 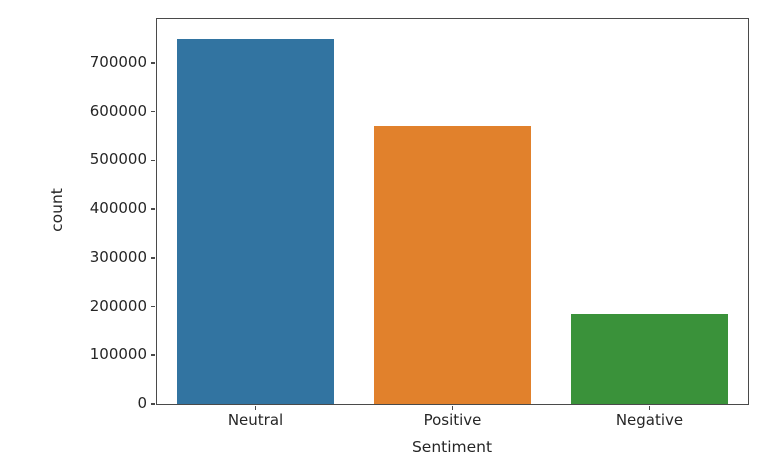 I want to click on y-axis-tick-label: 300000, so click(x=118, y=256).